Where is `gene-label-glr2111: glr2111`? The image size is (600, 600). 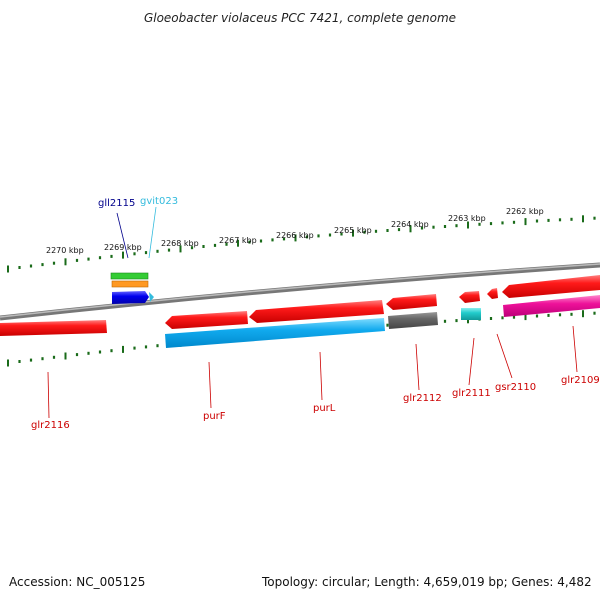 gene-label-glr2111: glr2111 is located at coordinates (471, 393).